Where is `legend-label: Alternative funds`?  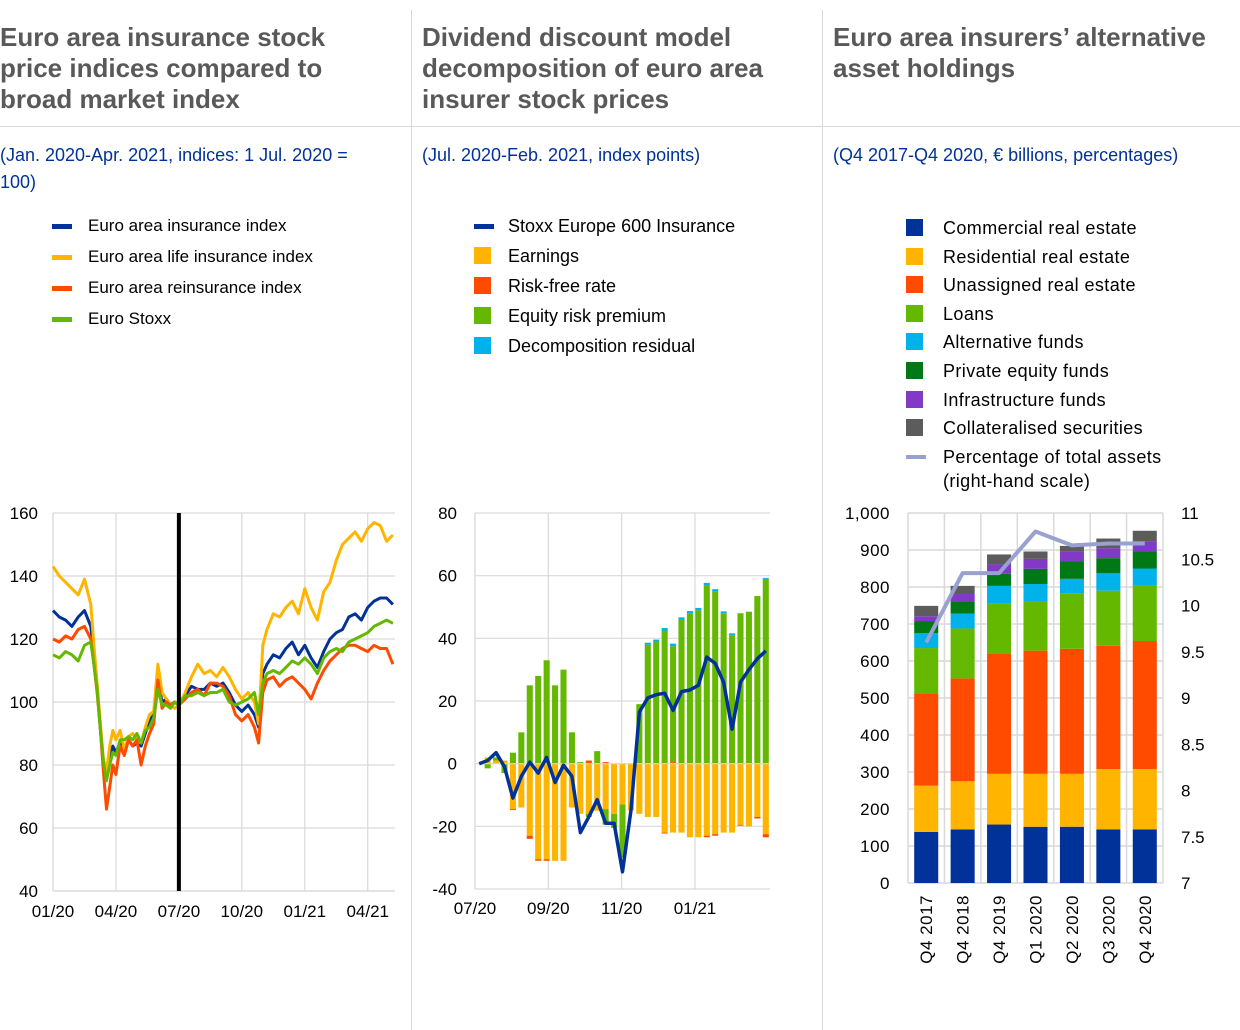
legend-label: Alternative funds is located at coordinates (1013, 342).